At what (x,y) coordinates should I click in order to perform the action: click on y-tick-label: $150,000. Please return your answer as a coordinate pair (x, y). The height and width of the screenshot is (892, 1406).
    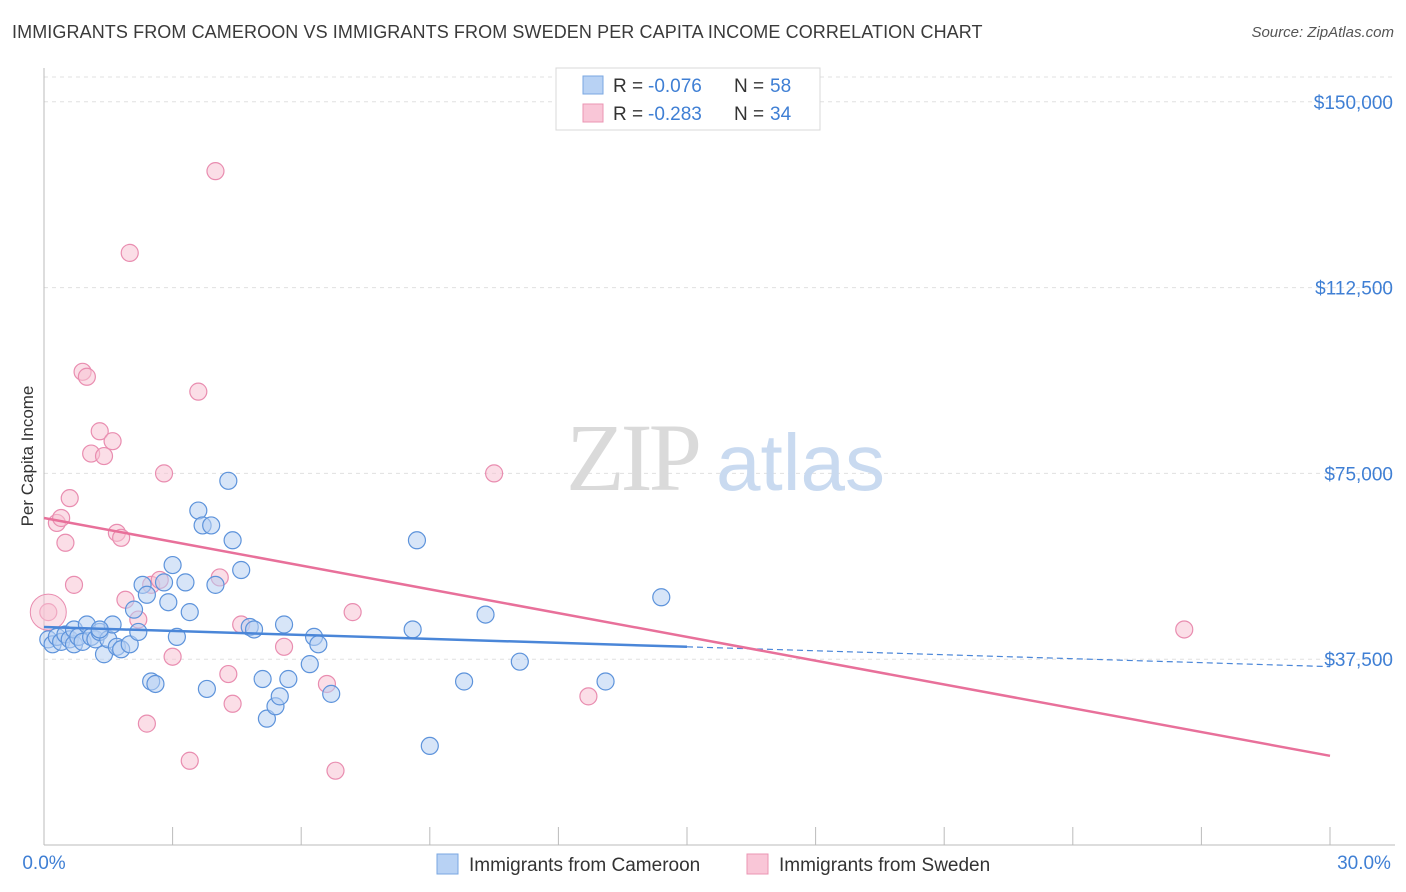
    Looking at the image, I should click on (1353, 103).